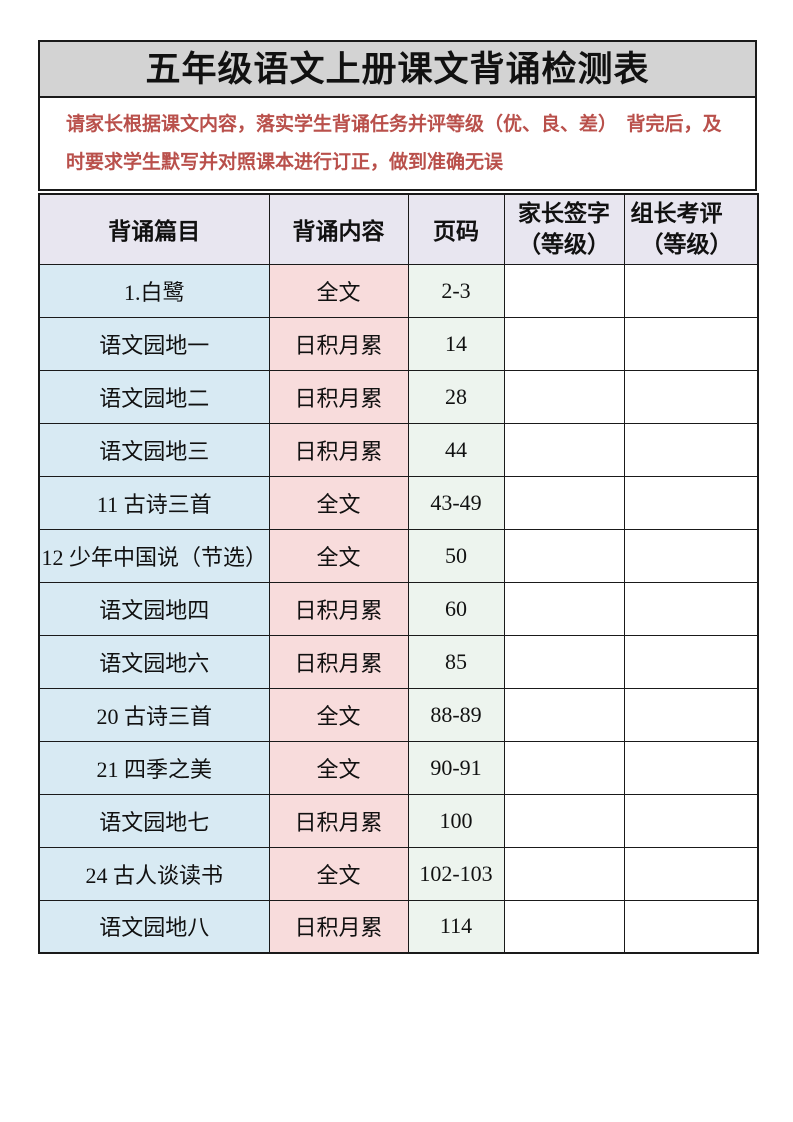 Image resolution: width=793 pixels, height=1122 pixels. I want to click on cell-recitation-title: 12 少年中国说（节选）, so click(154, 555).